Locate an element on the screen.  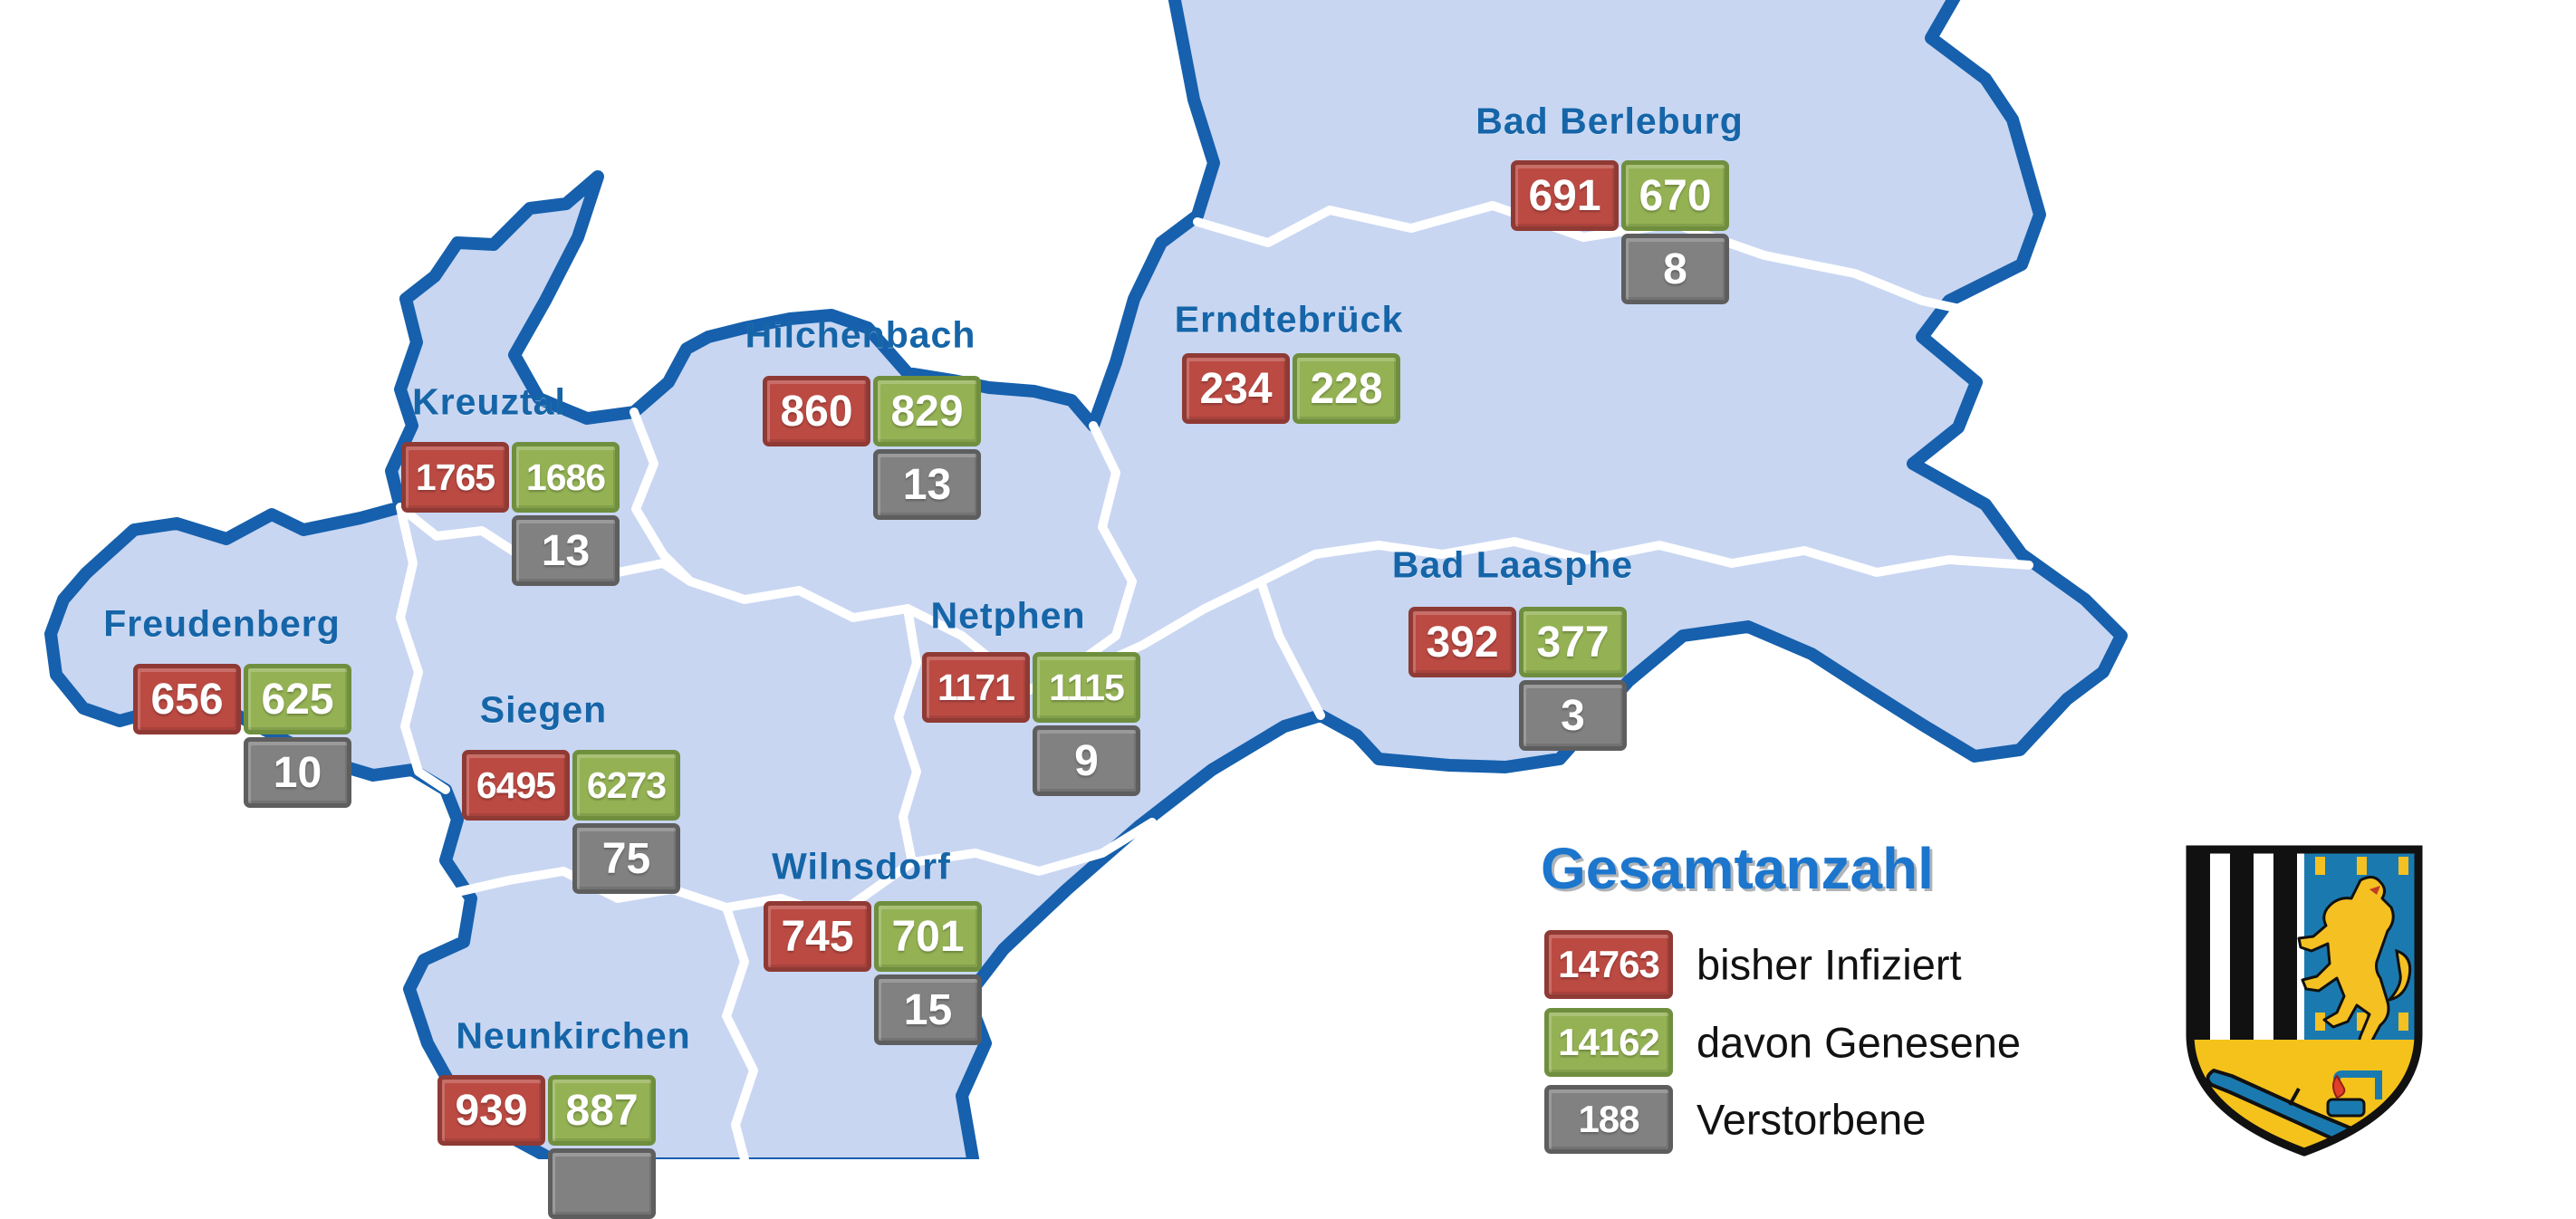
recovered-badge: 6273 is located at coordinates (626, 786).